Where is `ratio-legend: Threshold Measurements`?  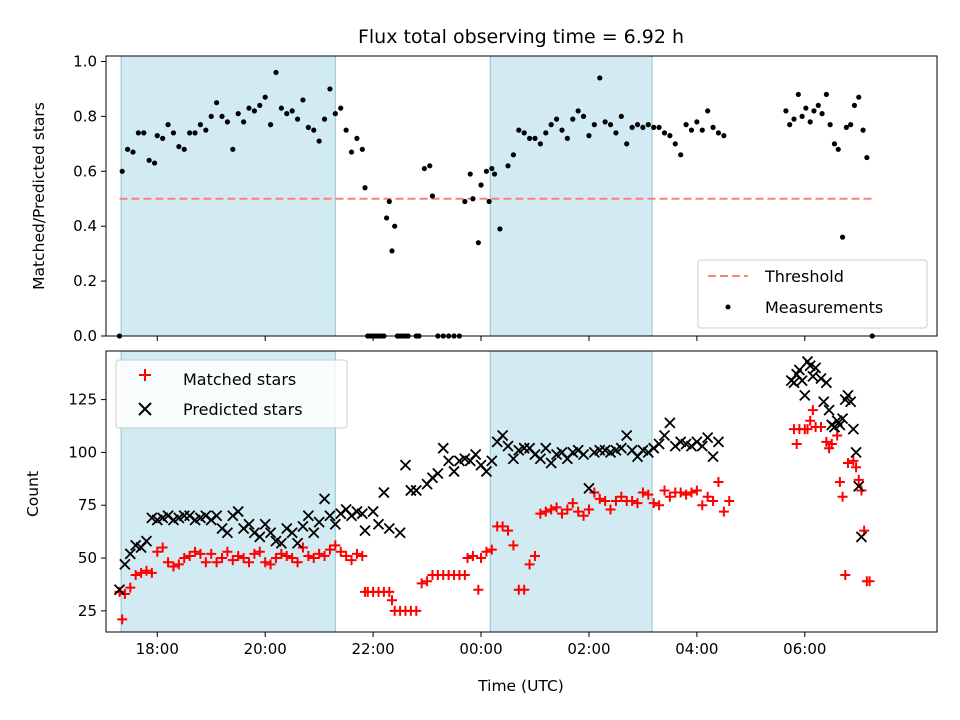 ratio-legend: Threshold Measurements is located at coordinates (812, 294).